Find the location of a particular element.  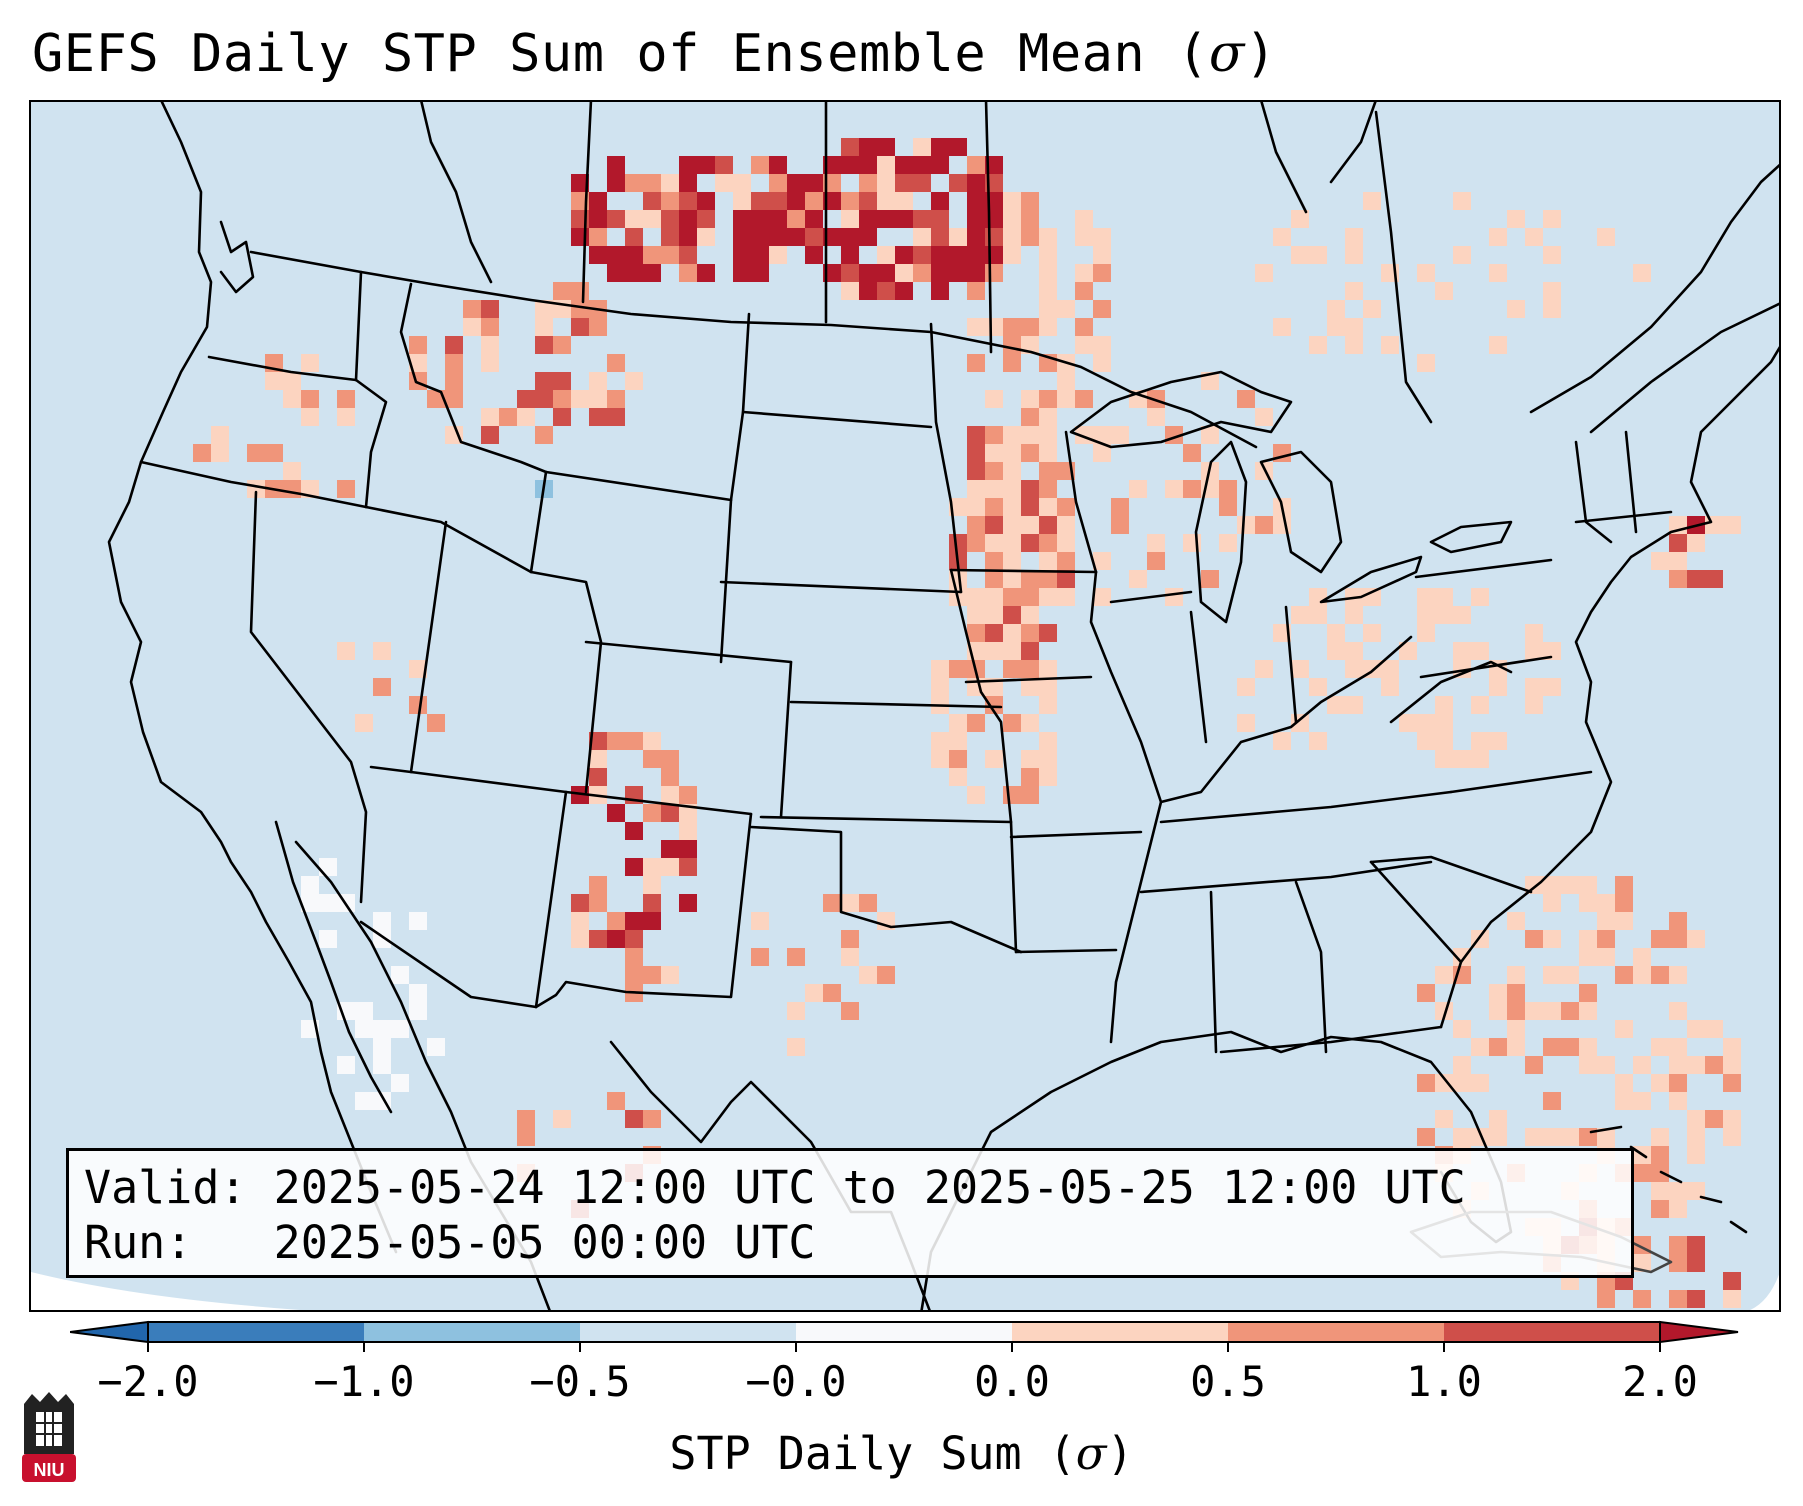

wy-ut-co-border is located at coordinates (566, 682).